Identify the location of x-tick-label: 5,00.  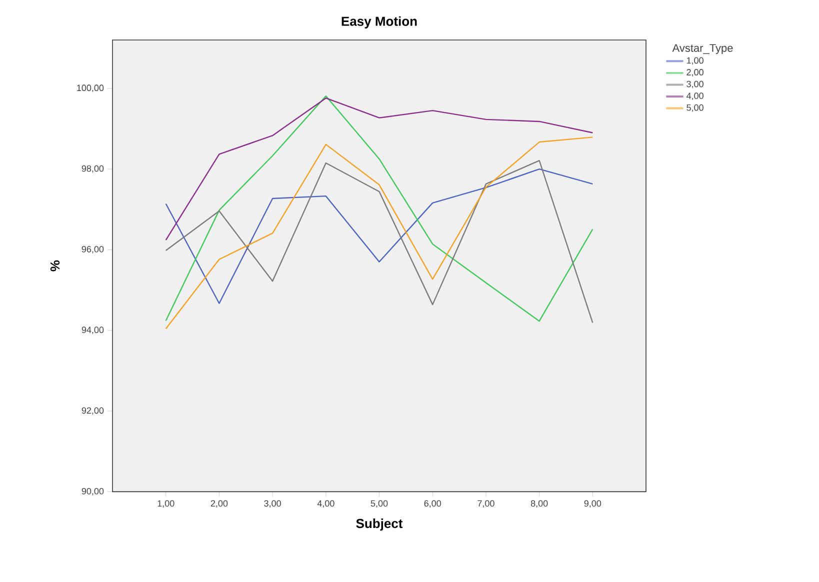
(379, 504).